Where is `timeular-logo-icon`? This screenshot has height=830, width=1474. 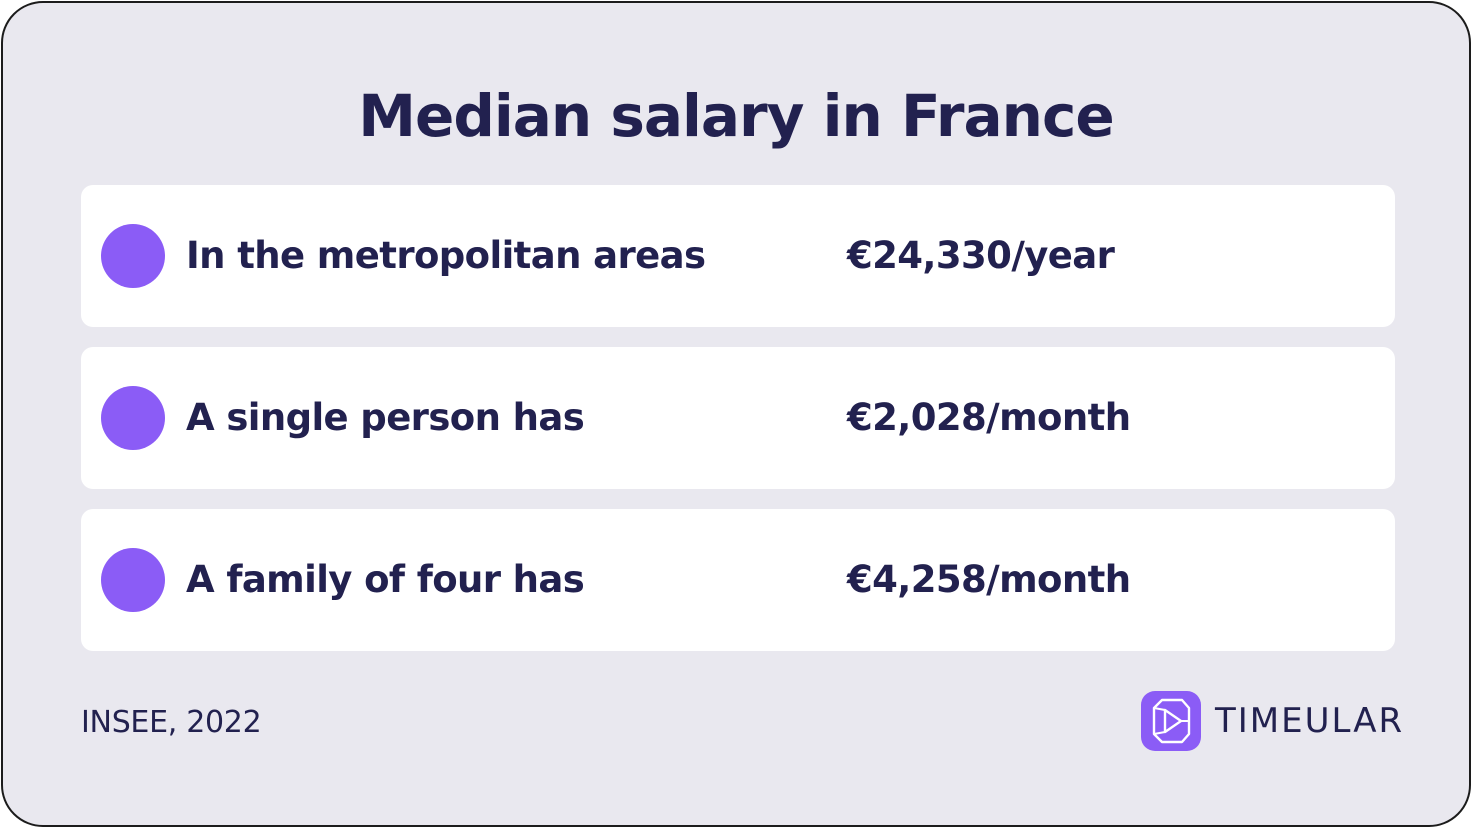 timeular-logo-icon is located at coordinates (1171, 721).